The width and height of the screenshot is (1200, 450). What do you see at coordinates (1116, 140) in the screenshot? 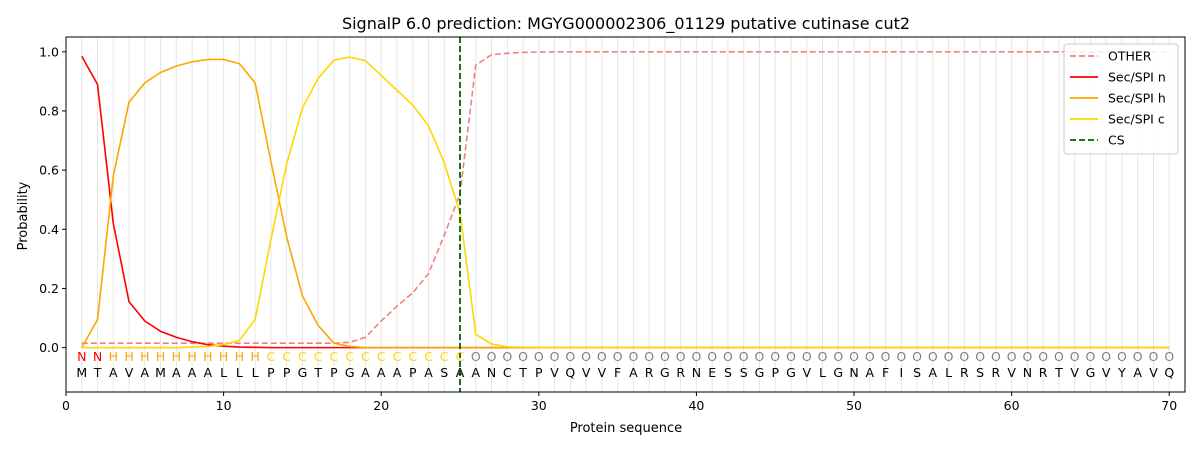
I see `legend-label: CS` at bounding box center [1116, 140].